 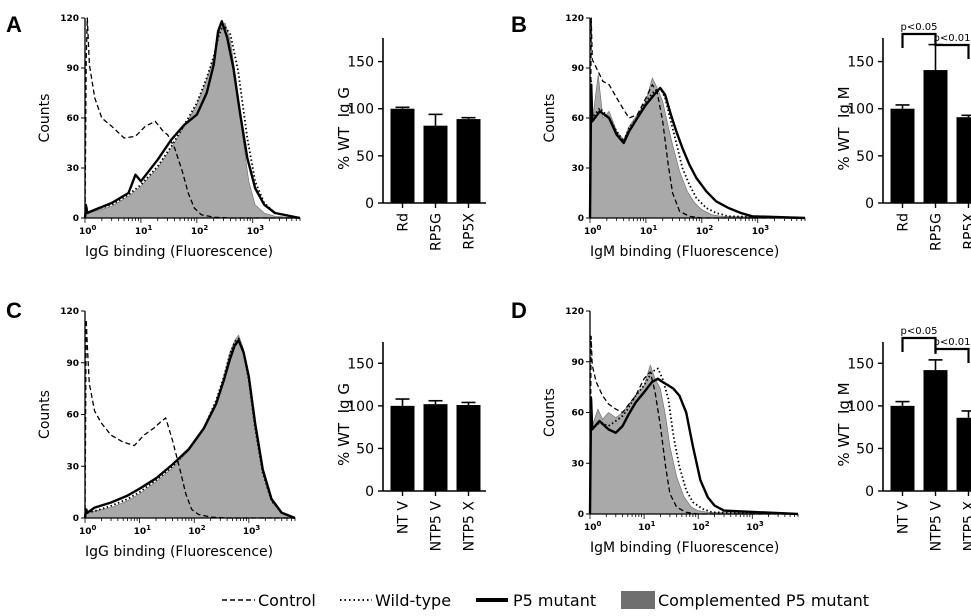 I want to click on legend-label-p5-mutant: P5 mutant, so click(x=554, y=600).